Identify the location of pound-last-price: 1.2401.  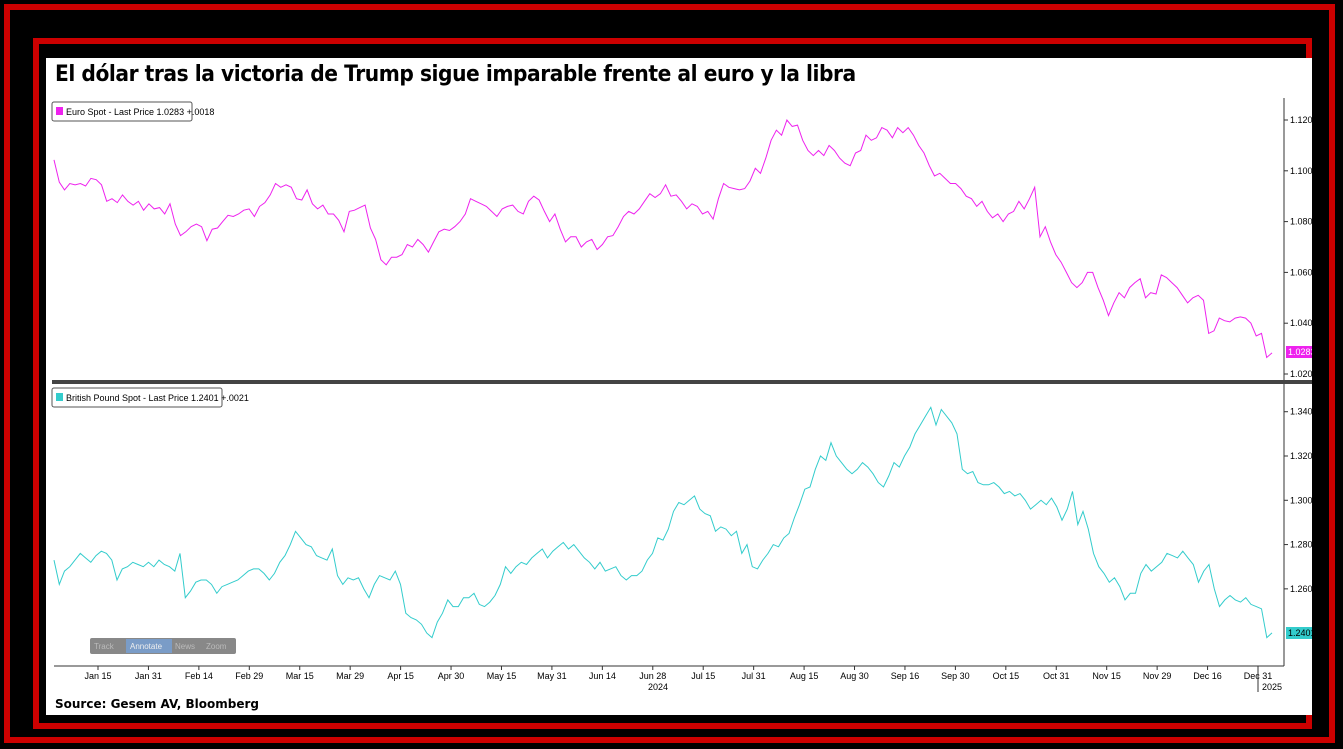
(1300, 633).